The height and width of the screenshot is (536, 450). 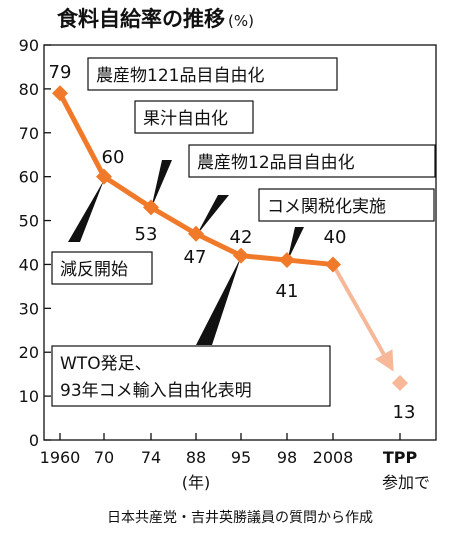 What do you see at coordinates (29, 89) in the screenshot?
I see `y-tick-label: 80` at bounding box center [29, 89].